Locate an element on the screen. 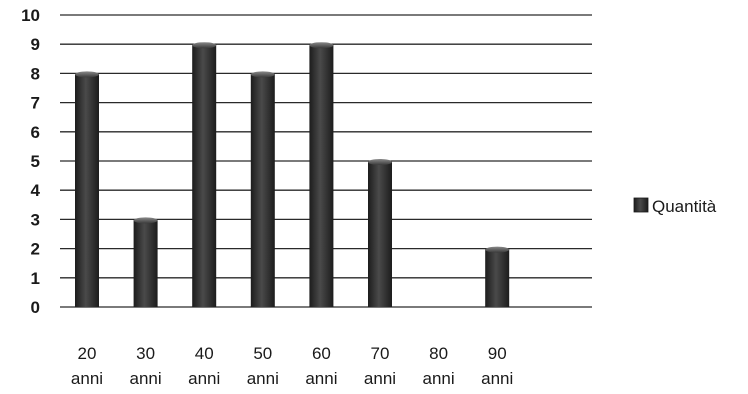 The height and width of the screenshot is (394, 748). bar-90-anni is located at coordinates (497, 277).